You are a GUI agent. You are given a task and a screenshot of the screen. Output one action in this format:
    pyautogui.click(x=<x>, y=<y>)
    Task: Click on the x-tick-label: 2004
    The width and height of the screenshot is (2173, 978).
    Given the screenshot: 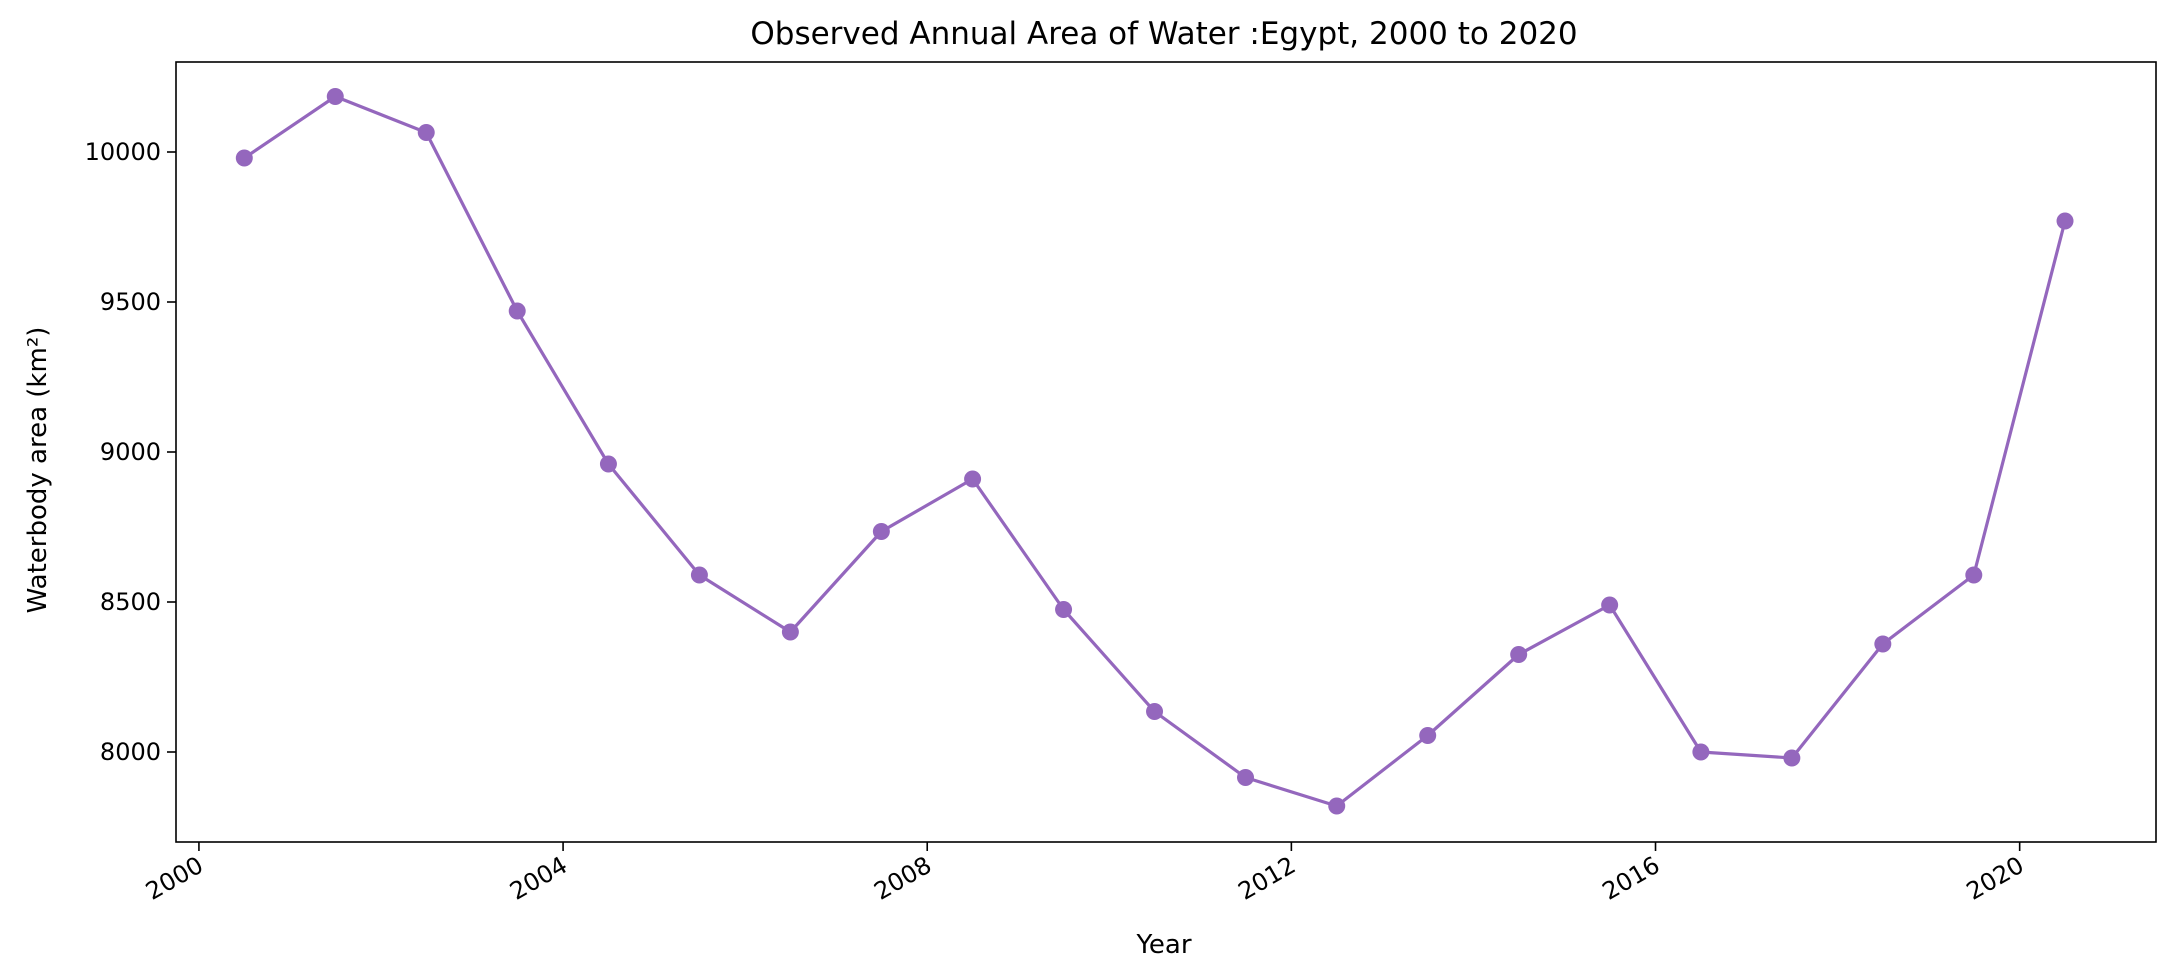 What is the action you would take?
    pyautogui.click(x=538, y=878)
    